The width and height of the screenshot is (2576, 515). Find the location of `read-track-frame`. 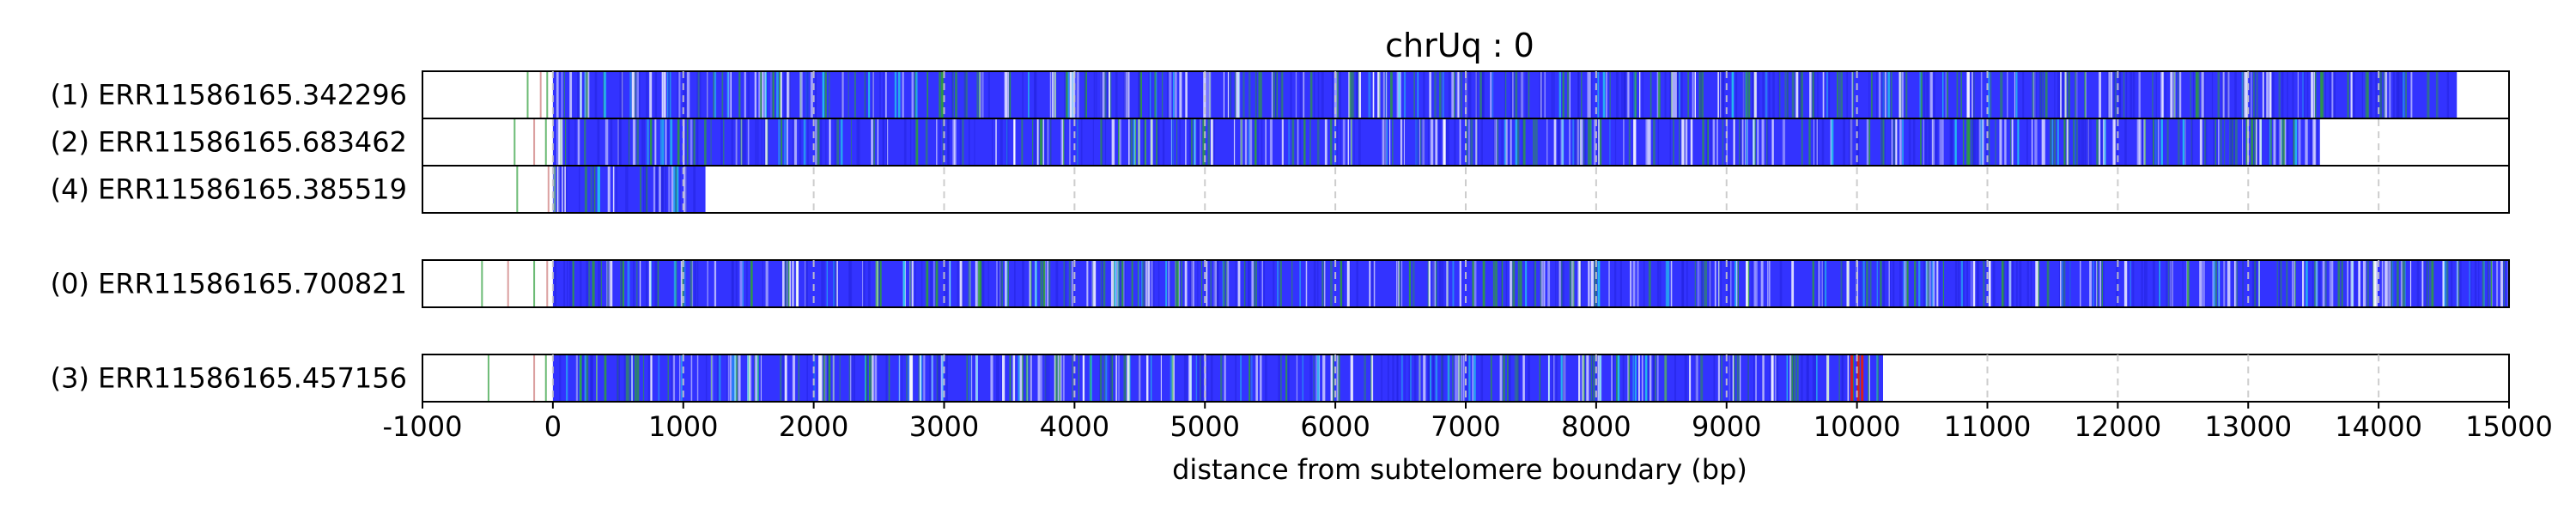

read-track-frame is located at coordinates (1466, 189).